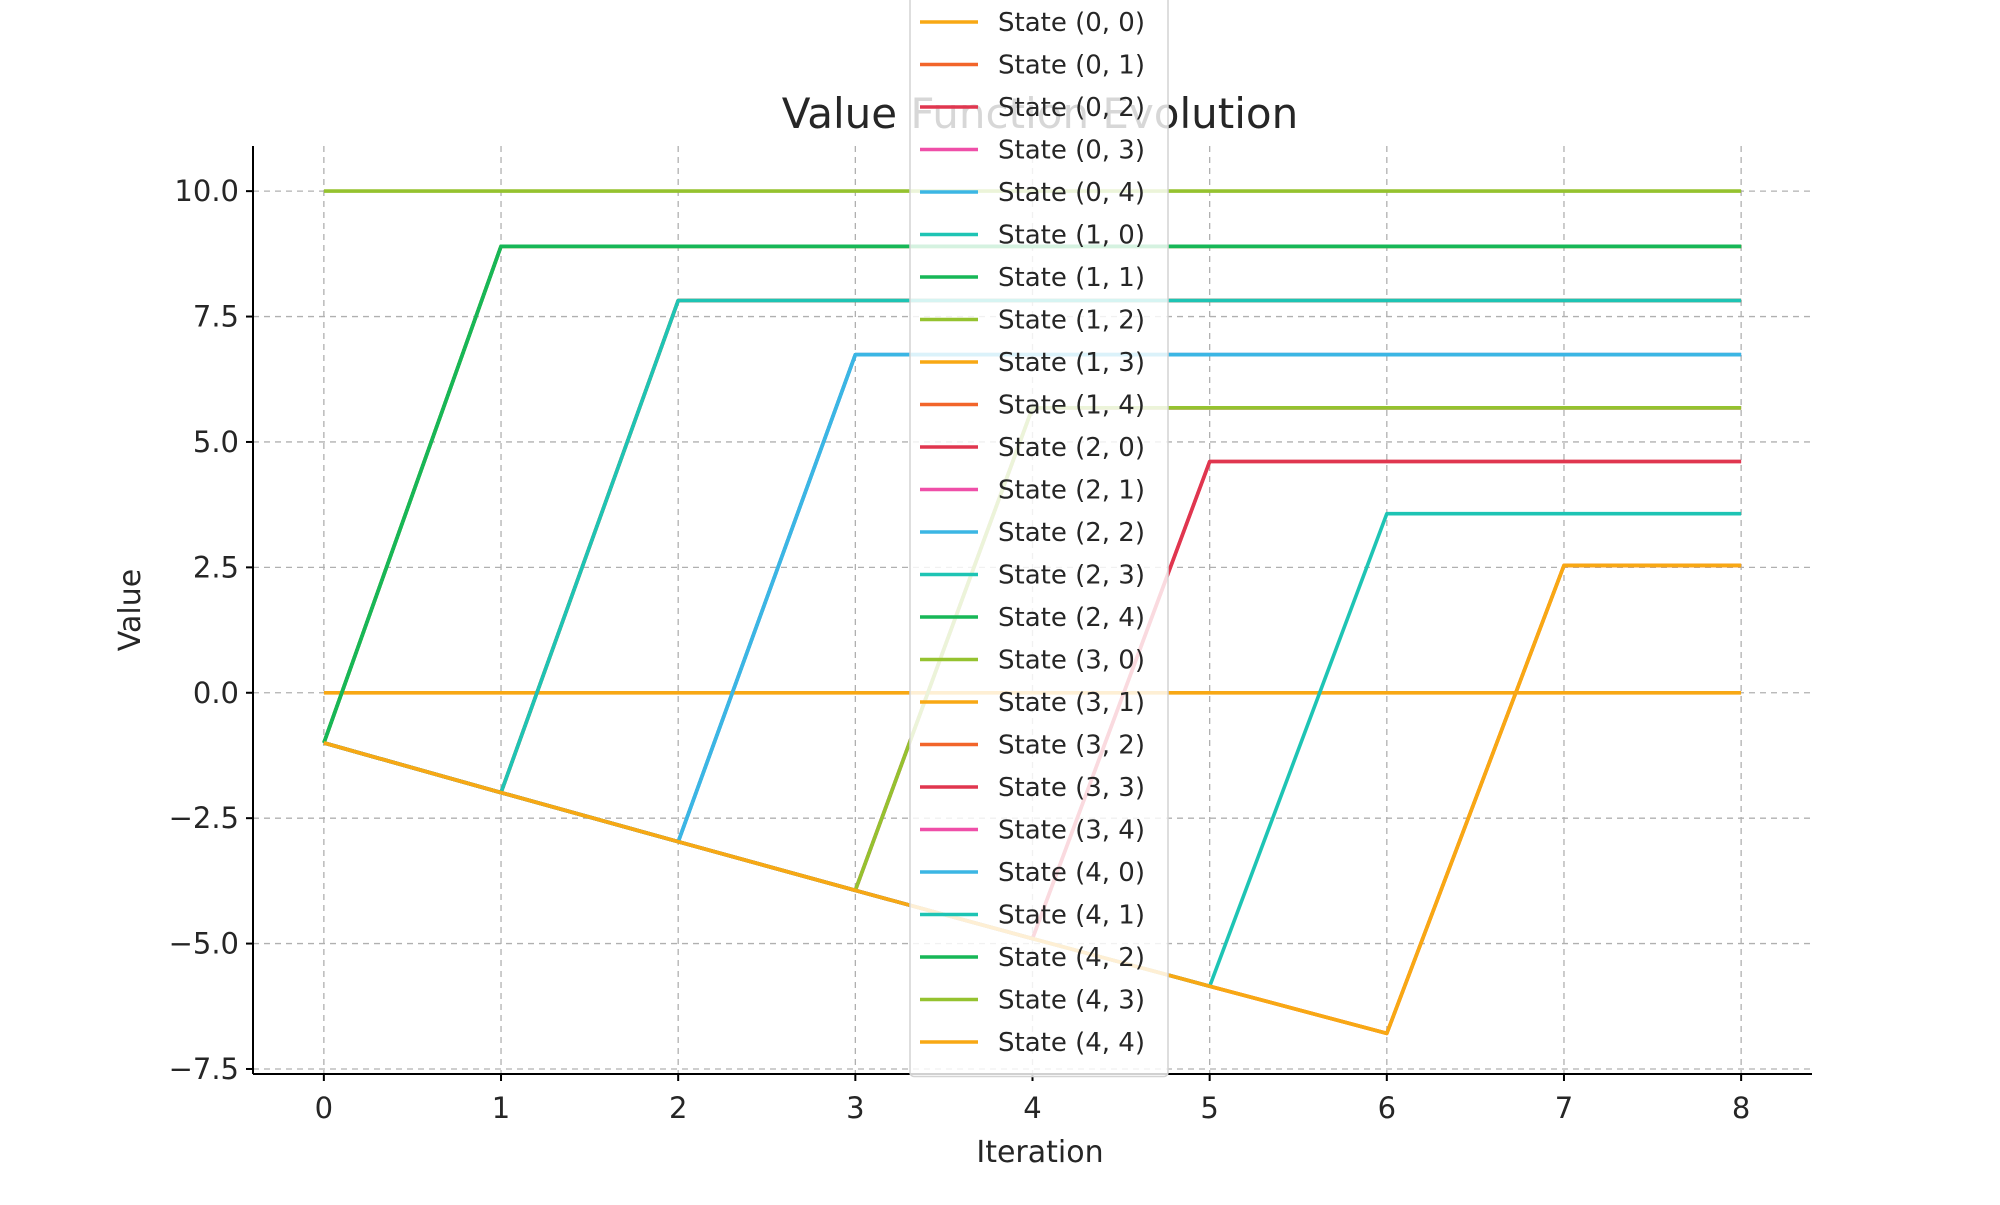  I want to click on legend-entry: State (4, 0), so click(1071, 873).